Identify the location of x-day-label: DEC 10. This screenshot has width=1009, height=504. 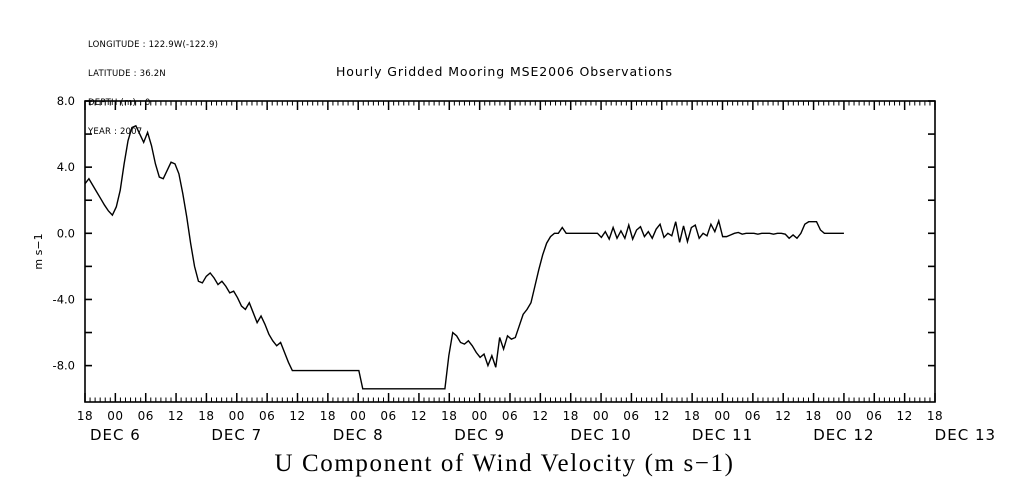
(600, 433).